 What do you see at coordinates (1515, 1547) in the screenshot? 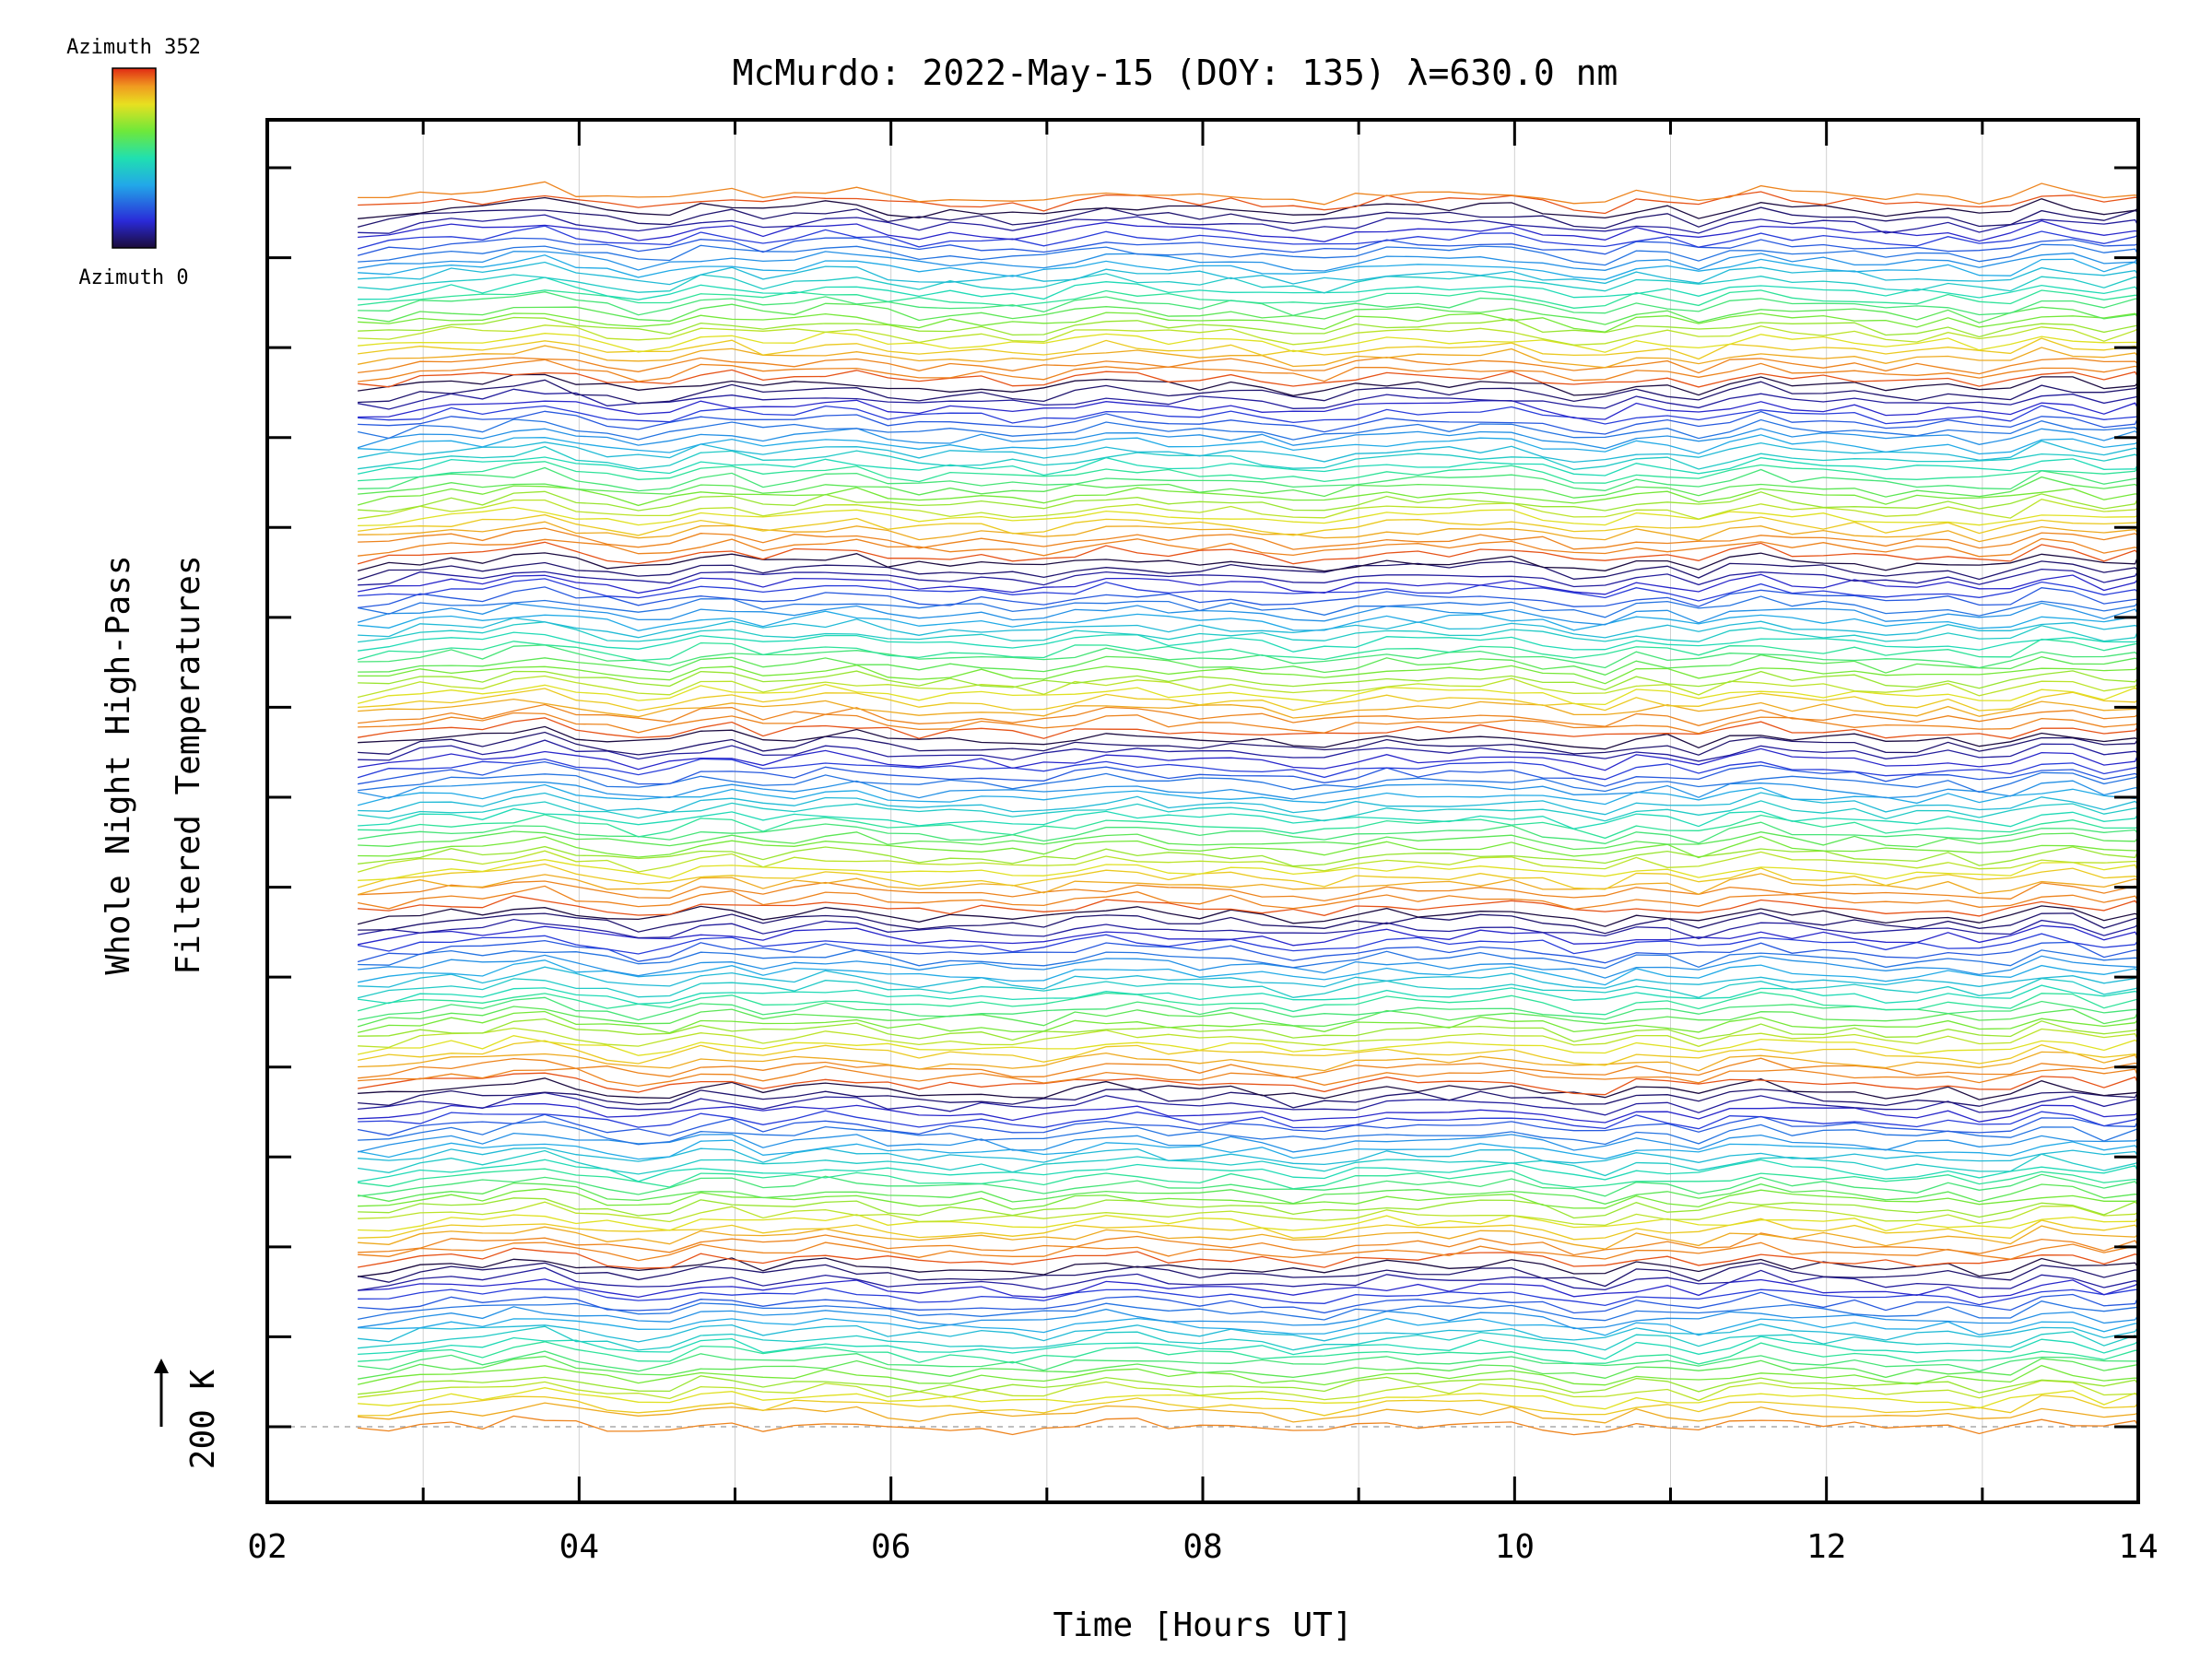
I see `x-tick-label: 10` at bounding box center [1515, 1547].